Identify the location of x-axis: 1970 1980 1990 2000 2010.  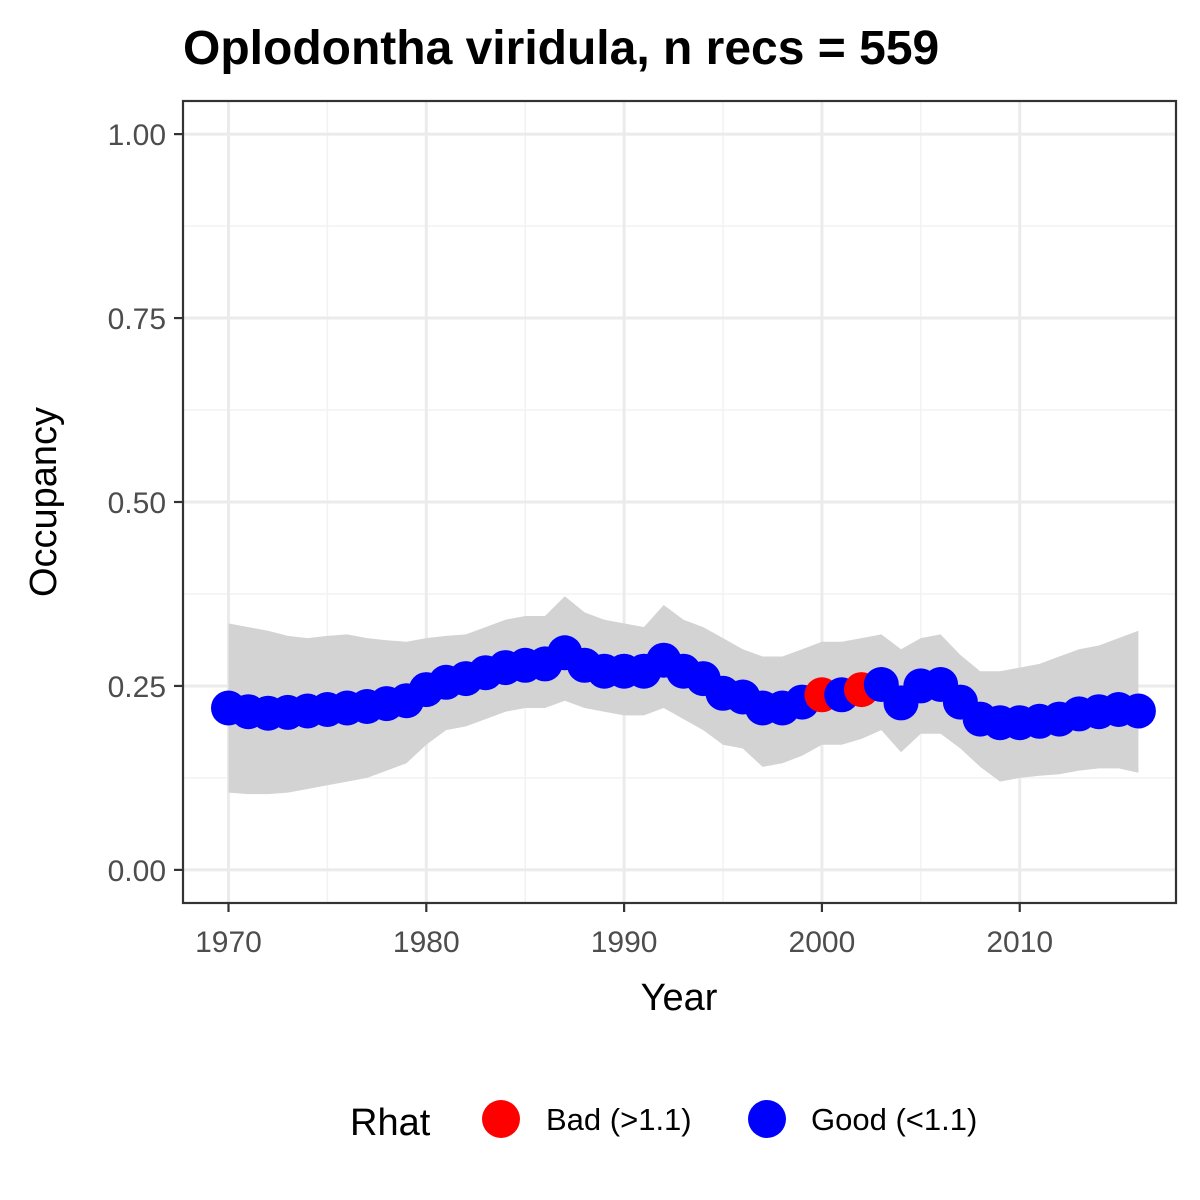
(624, 931).